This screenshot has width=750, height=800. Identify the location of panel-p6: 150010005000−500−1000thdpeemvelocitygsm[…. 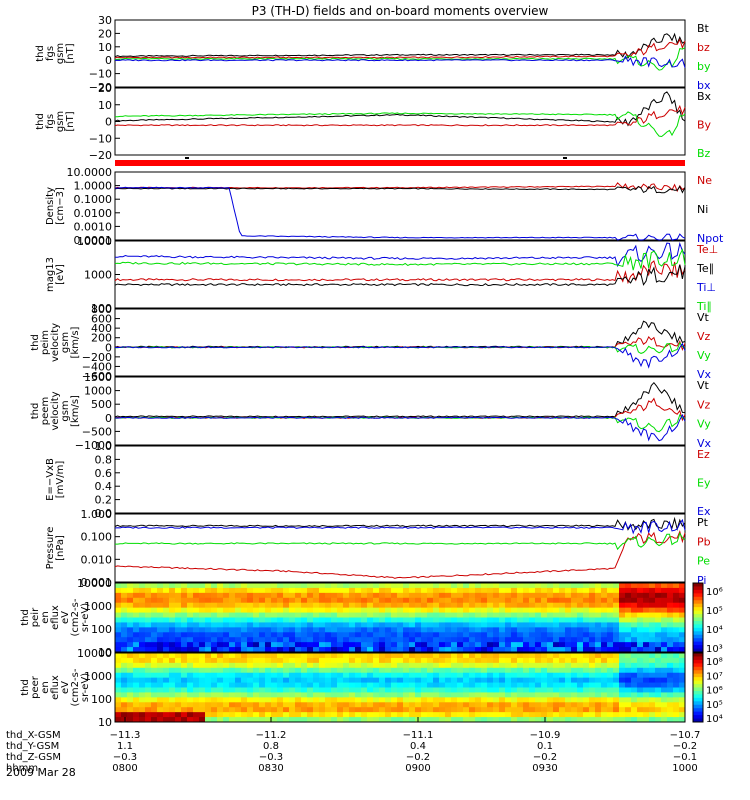
(371, 411).